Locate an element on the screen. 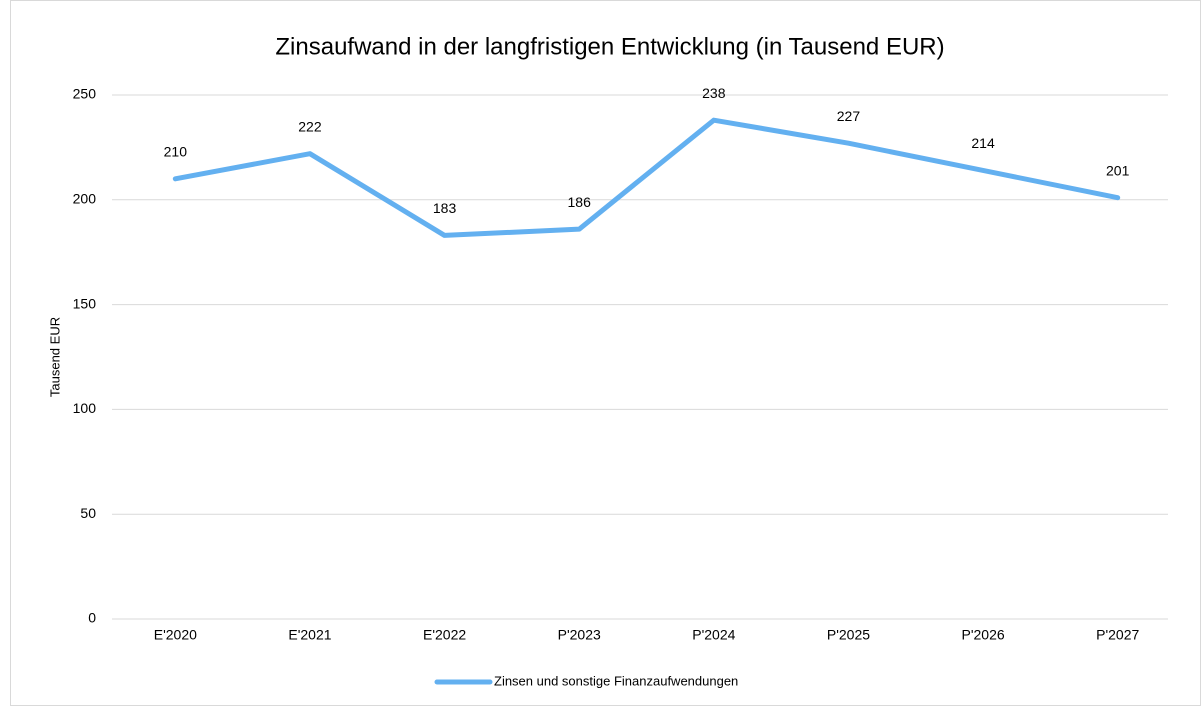 This screenshot has width=1202, height=707. x-tick-label: P'2026 is located at coordinates (982, 635).